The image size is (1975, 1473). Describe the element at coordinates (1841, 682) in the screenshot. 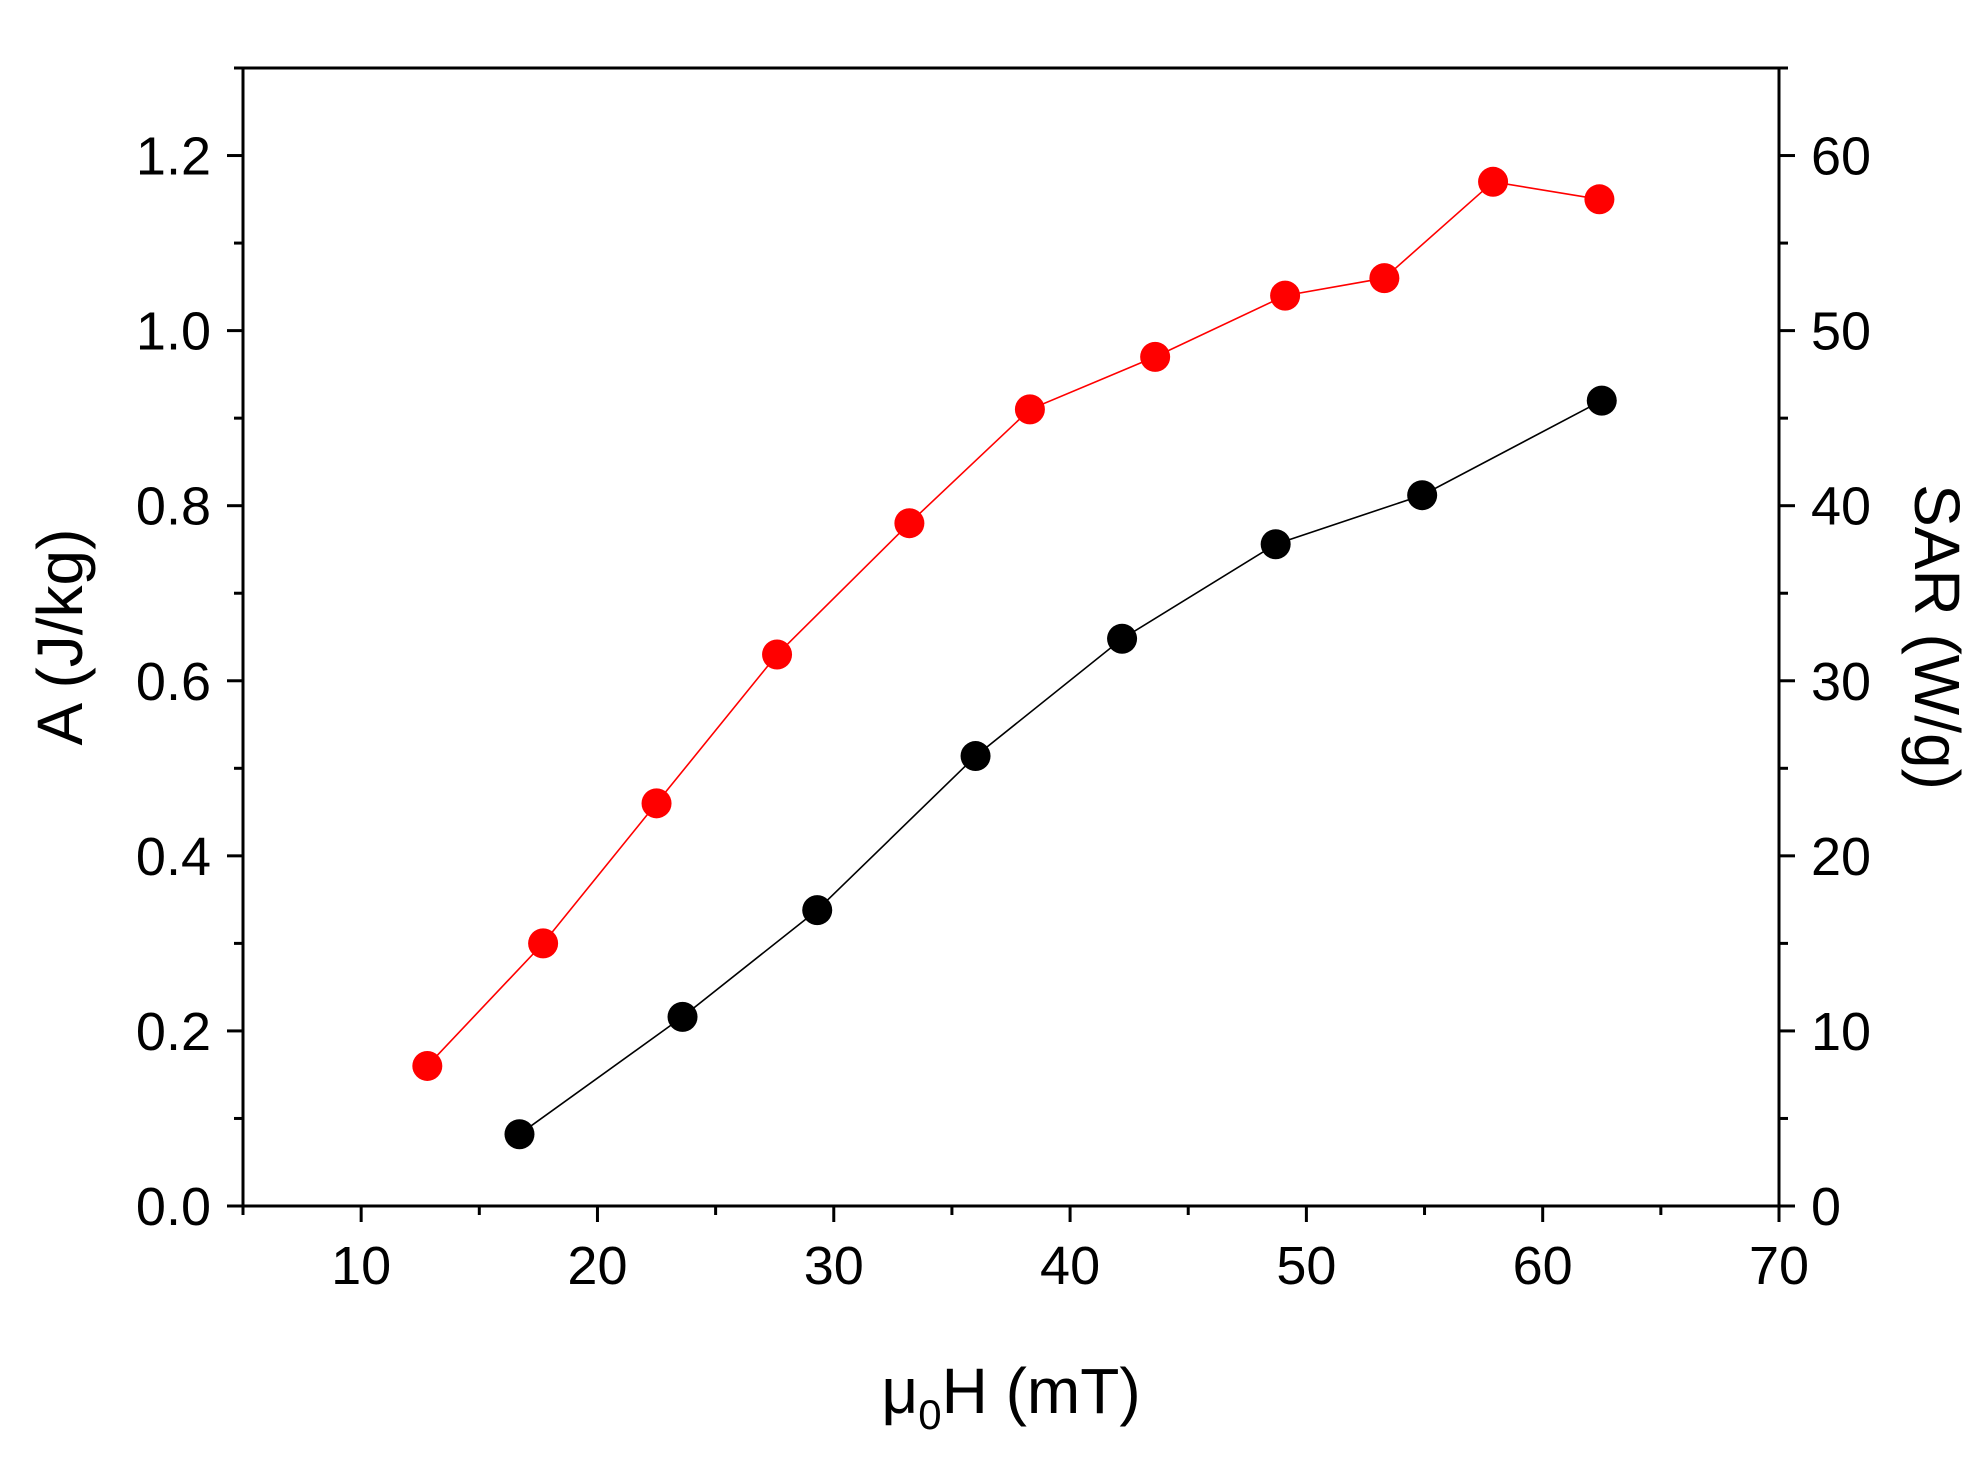

I see `y-right-tick-label: 30` at that location.